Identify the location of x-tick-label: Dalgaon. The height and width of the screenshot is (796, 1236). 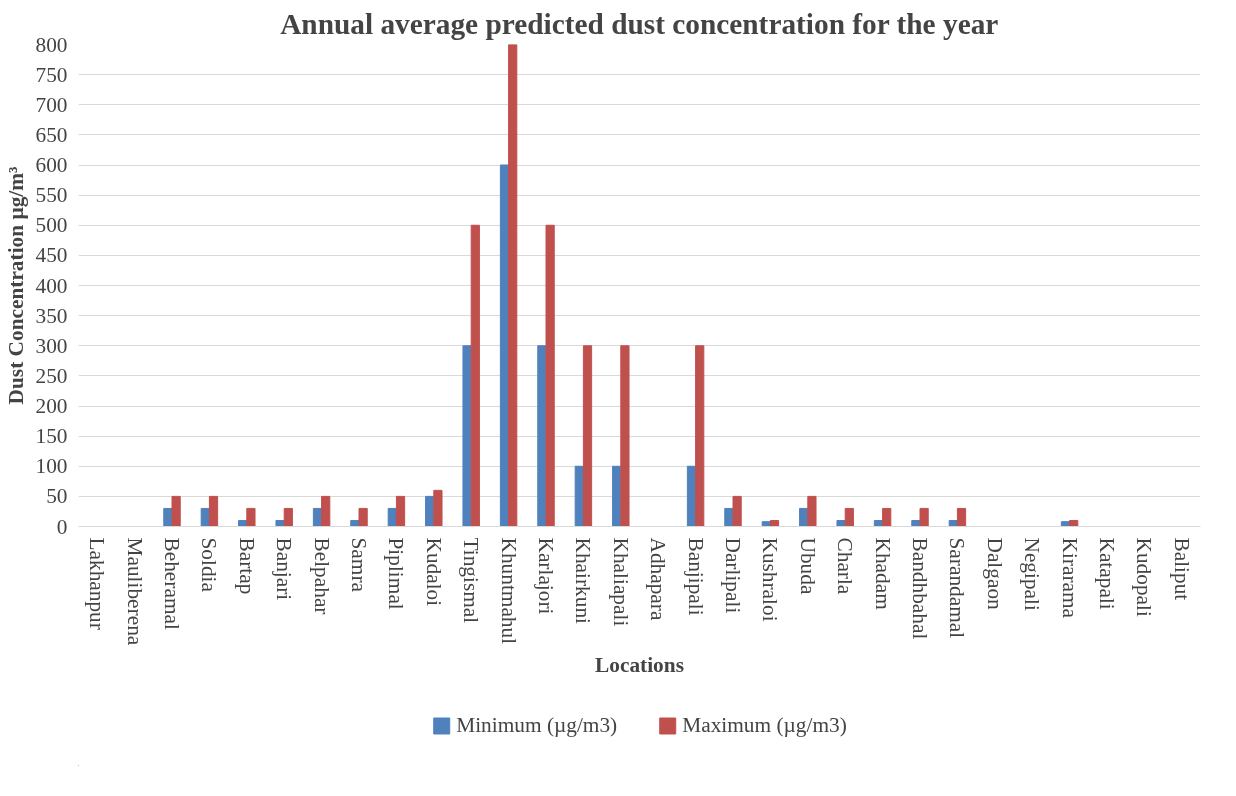
(994, 574).